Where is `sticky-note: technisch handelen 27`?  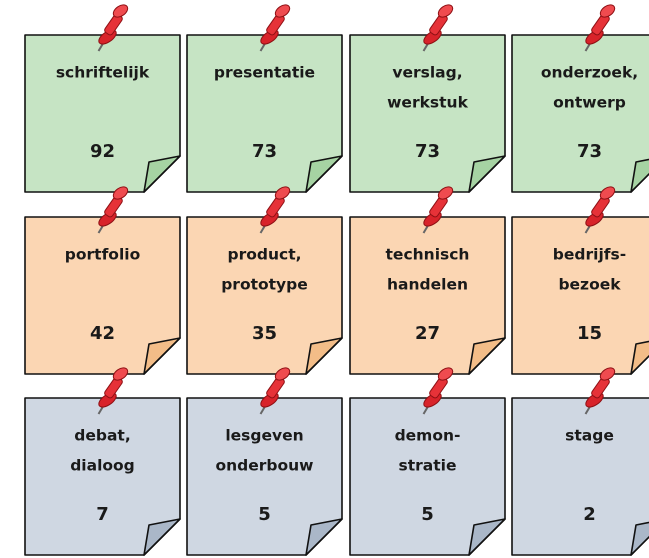
sticky-note: technisch handelen 27 is located at coordinates (427, 280).